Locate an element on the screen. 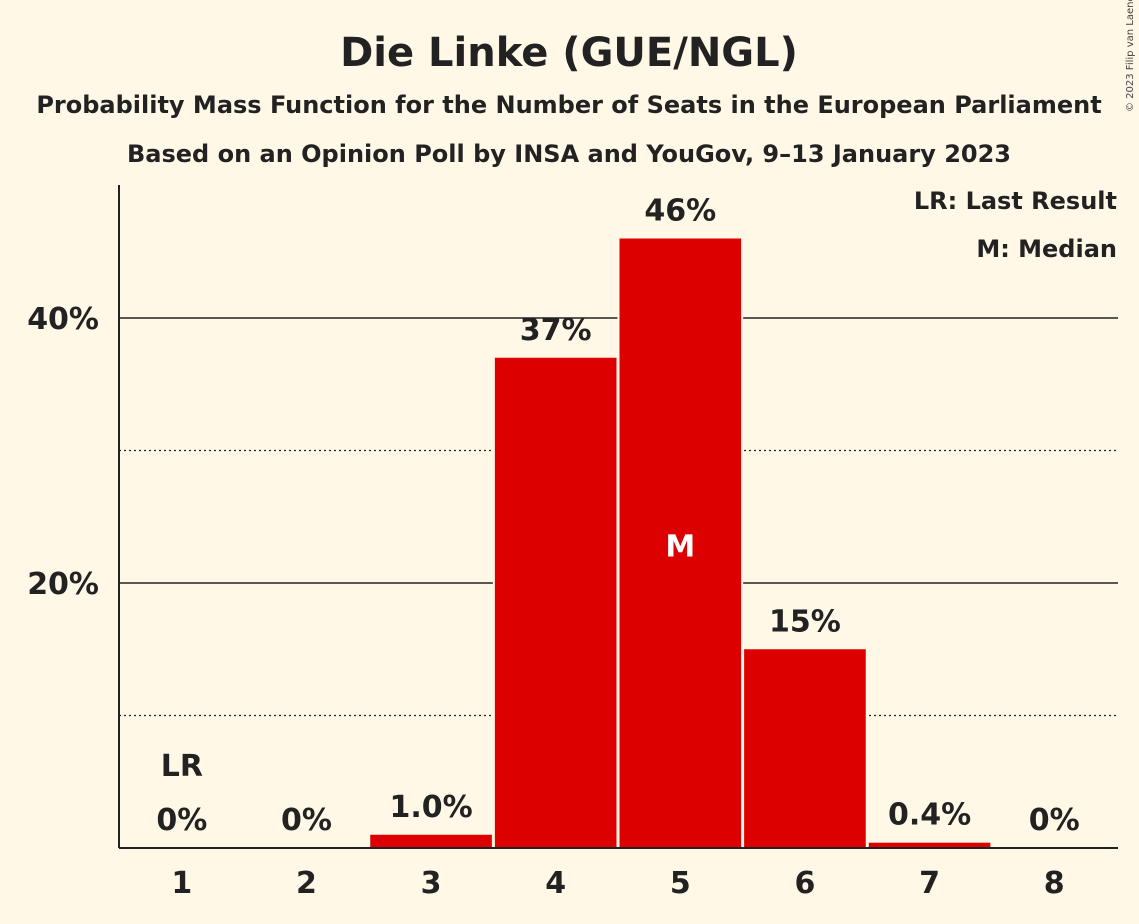 The height and width of the screenshot is (924, 1139). median-marker: M is located at coordinates (680, 546).